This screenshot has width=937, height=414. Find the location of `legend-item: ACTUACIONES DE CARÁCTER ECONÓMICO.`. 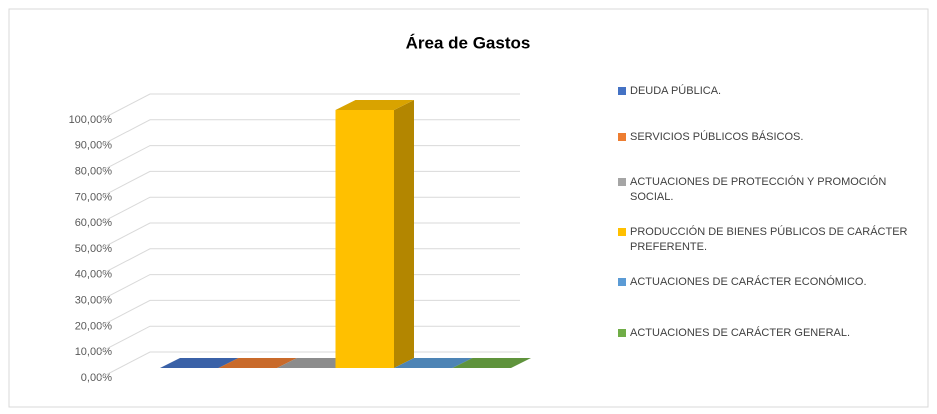

legend-item: ACTUACIONES DE CARÁCTER ECONÓMICO. is located at coordinates (768, 282).